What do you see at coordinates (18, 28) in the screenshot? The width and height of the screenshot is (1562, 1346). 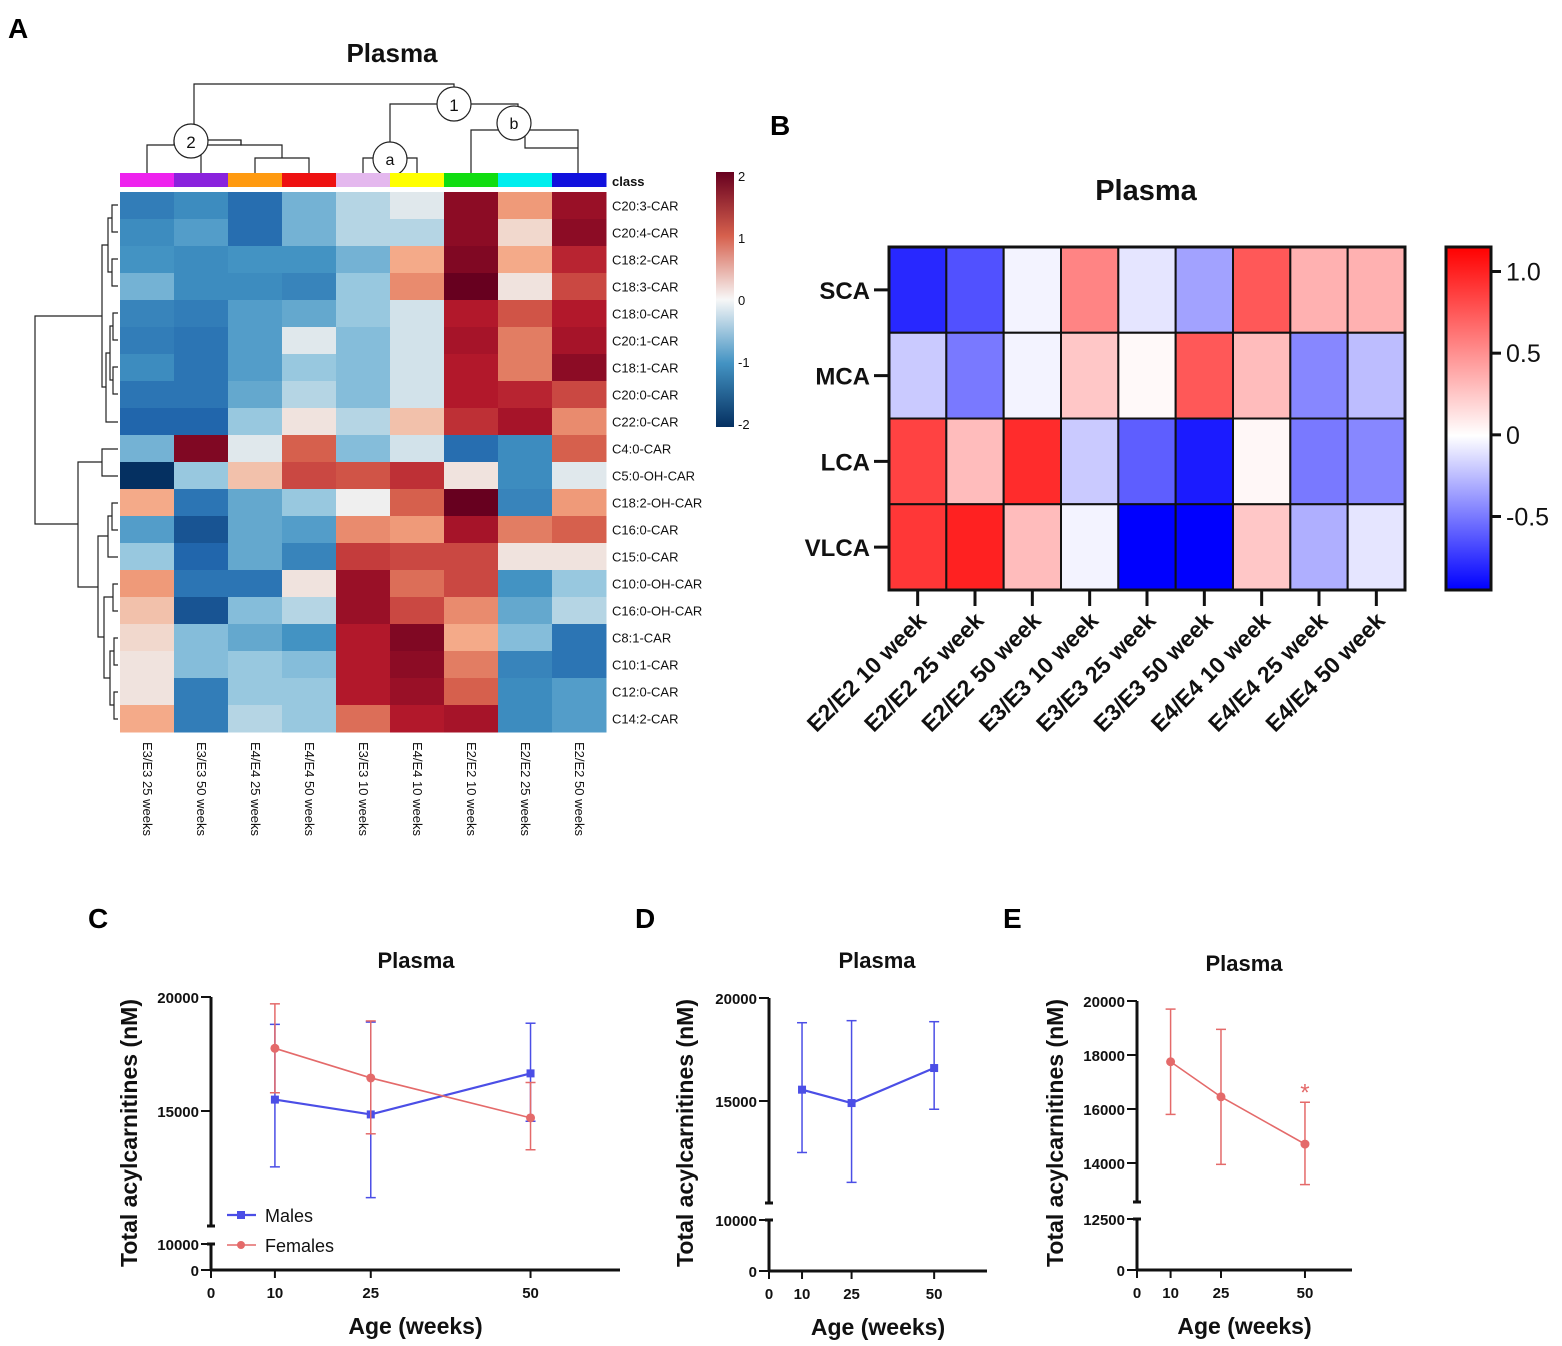 I see `panel-letter-a: A` at bounding box center [18, 28].